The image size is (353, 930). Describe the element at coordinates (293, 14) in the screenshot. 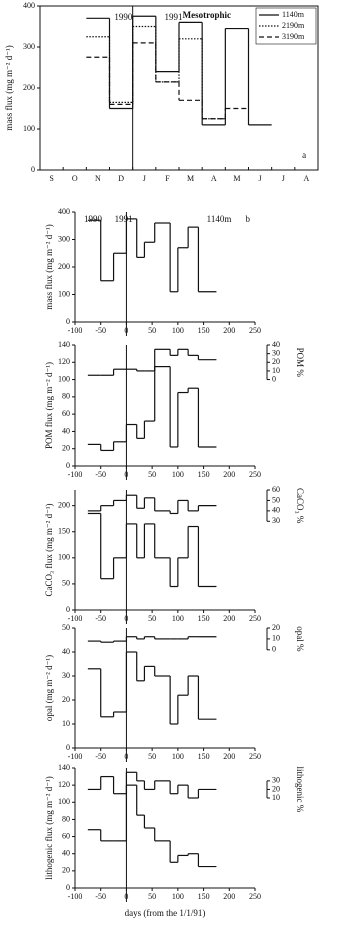

I see `legend-label: 1140m` at that location.